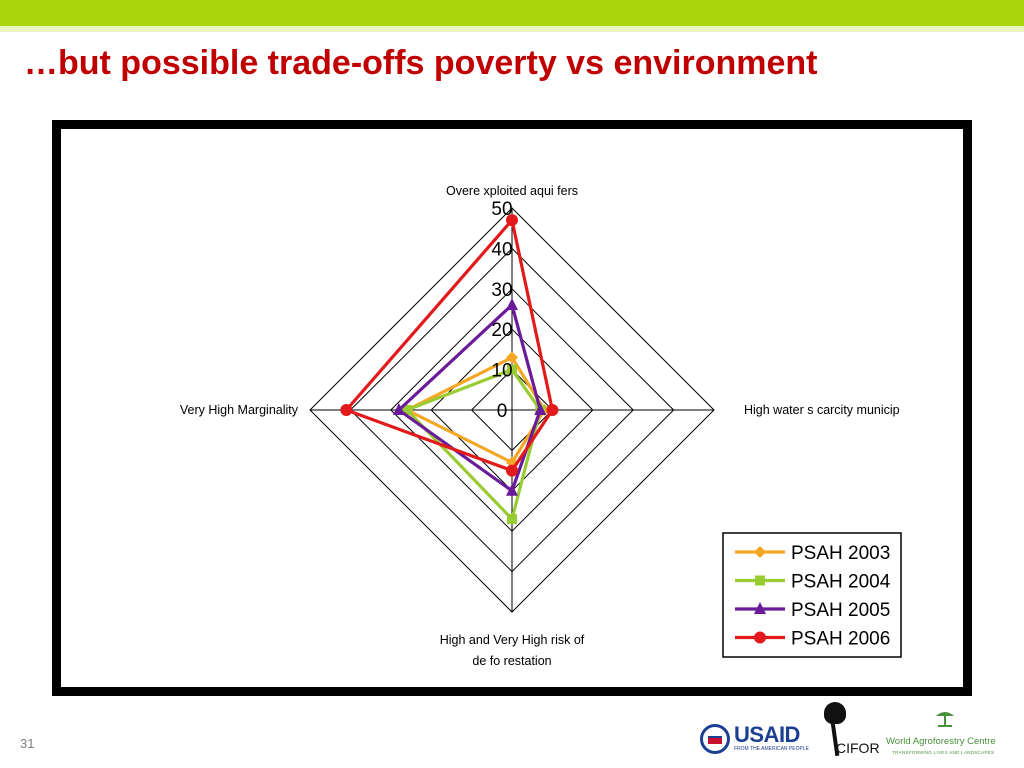 This screenshot has height=768, width=1024. Describe the element at coordinates (841, 582) in the screenshot. I see `legend-label: PSAH 2004` at that location.